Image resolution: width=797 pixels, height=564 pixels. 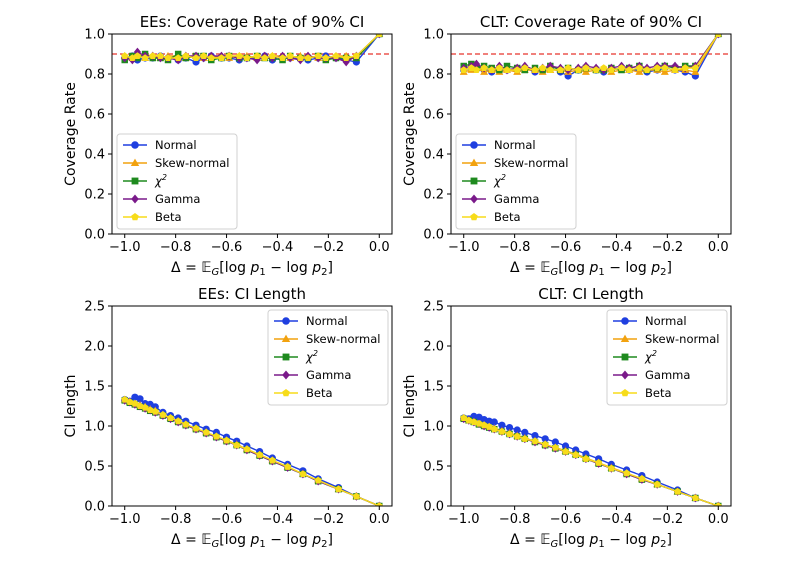 What do you see at coordinates (433, 387) in the screenshot?
I see `y-tick-label: 1.5` at bounding box center [433, 387].